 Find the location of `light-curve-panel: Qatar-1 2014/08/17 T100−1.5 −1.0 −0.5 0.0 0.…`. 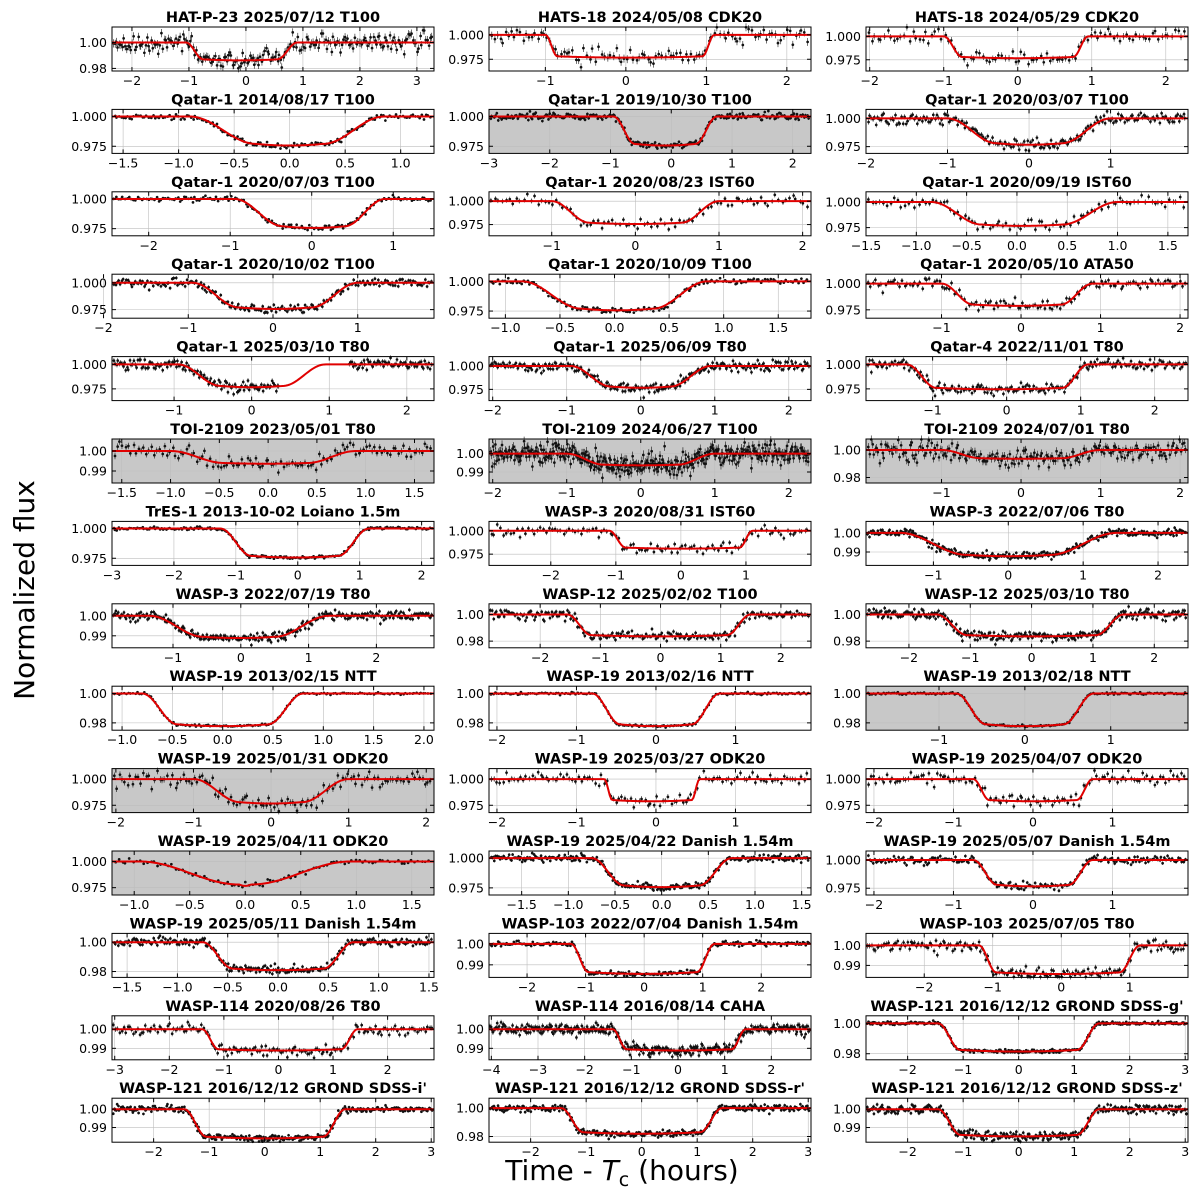

light-curve-panel: Qatar-1 2014/08/17 T100−1.5 −1.0 −0.5 0.0 0.… is located at coordinates (252, 131).